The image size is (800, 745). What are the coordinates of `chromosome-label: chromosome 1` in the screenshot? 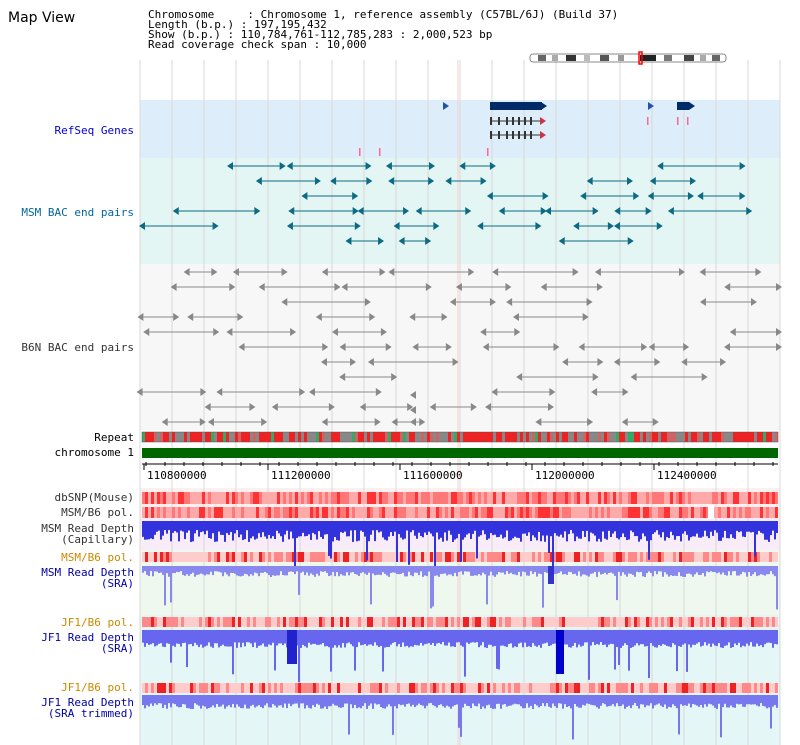 It's located at (94, 452).